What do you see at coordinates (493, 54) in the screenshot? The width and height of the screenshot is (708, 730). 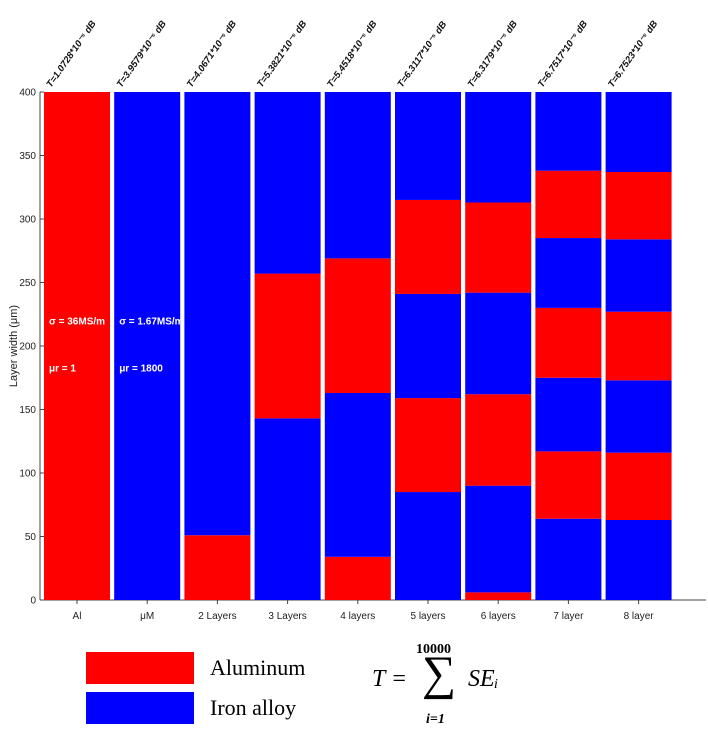 I see `transmission-value-label: T=6.3179*10⁻⁵ dB` at bounding box center [493, 54].